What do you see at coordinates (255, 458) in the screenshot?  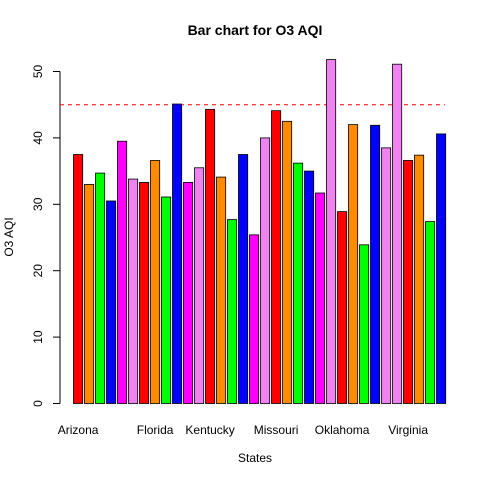 I see `x-axis-label: States` at bounding box center [255, 458].